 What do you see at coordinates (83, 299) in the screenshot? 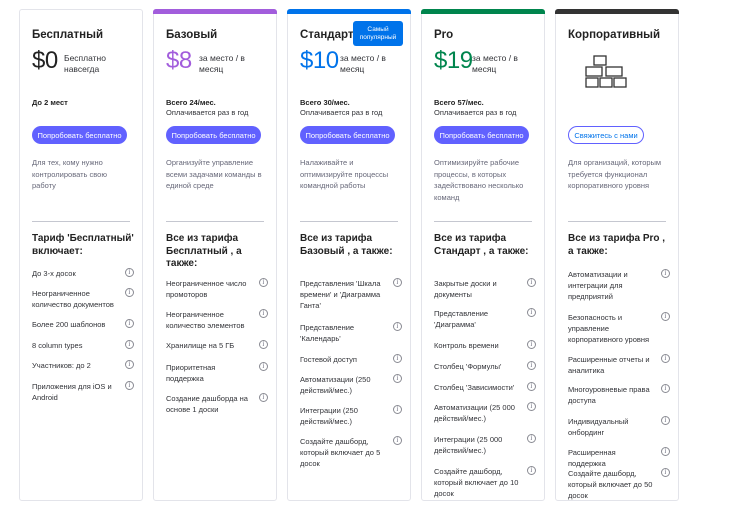
I see `feature-item: Неограниченное количество документов i` at bounding box center [83, 299].